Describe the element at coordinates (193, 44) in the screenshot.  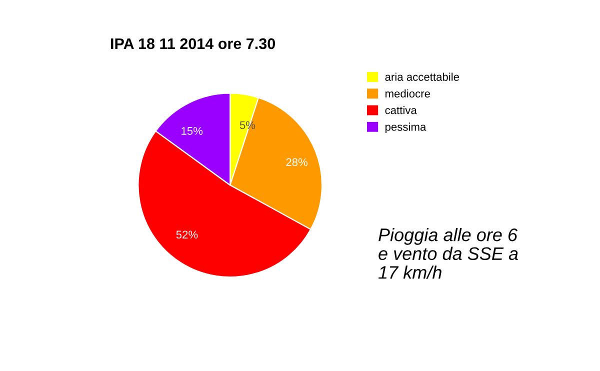
I see `chart-title: IPA 18 11 2014 ore 7.30` at that location.